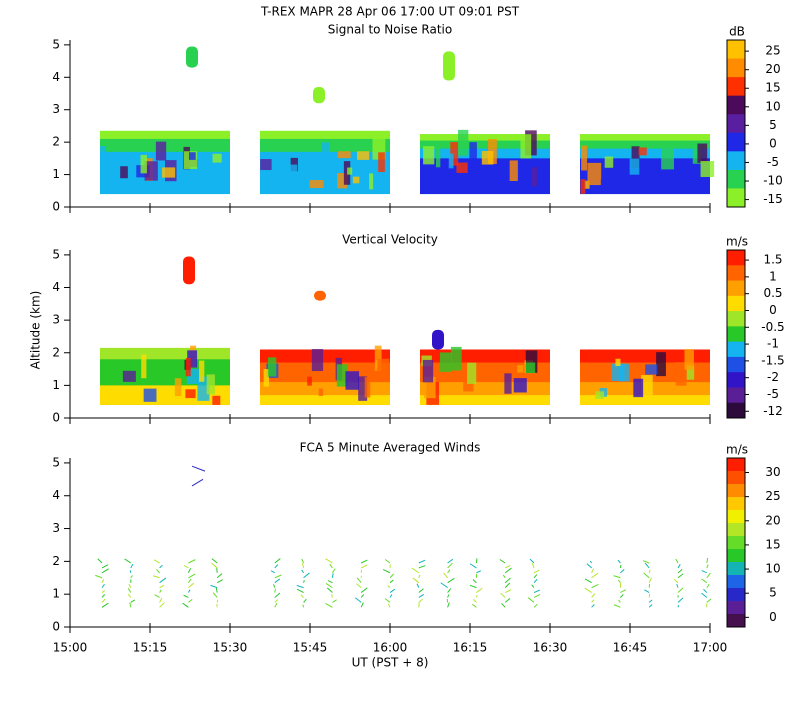 This screenshot has width=800, height=704. What do you see at coordinates (772, 69) in the screenshot?
I see `colorbar-tick-label: 20` at bounding box center [772, 69].